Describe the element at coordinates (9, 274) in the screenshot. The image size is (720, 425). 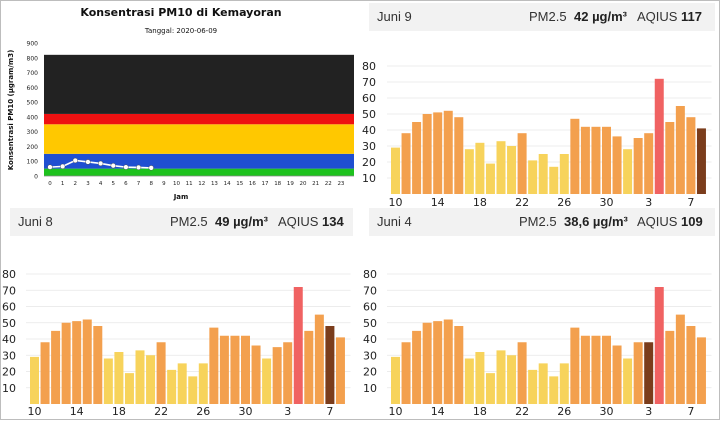
I see `y-tick-label: 80` at that location.